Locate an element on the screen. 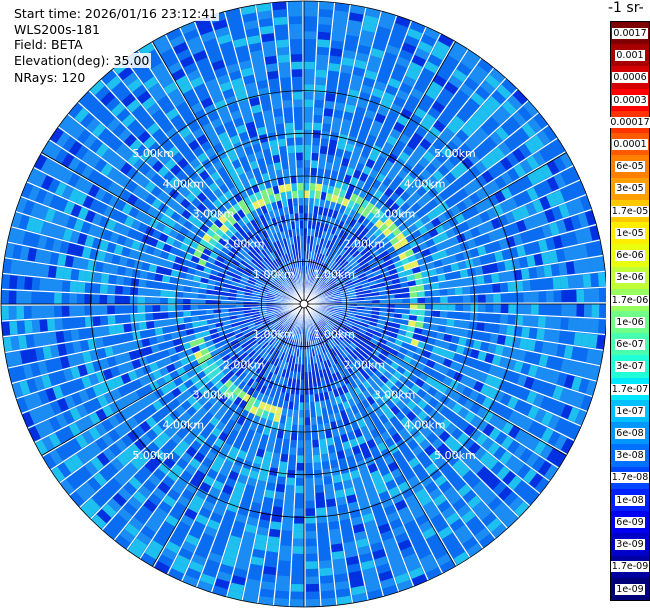  elevation-text: Elevation(deg): 35.00 is located at coordinates (82, 60).